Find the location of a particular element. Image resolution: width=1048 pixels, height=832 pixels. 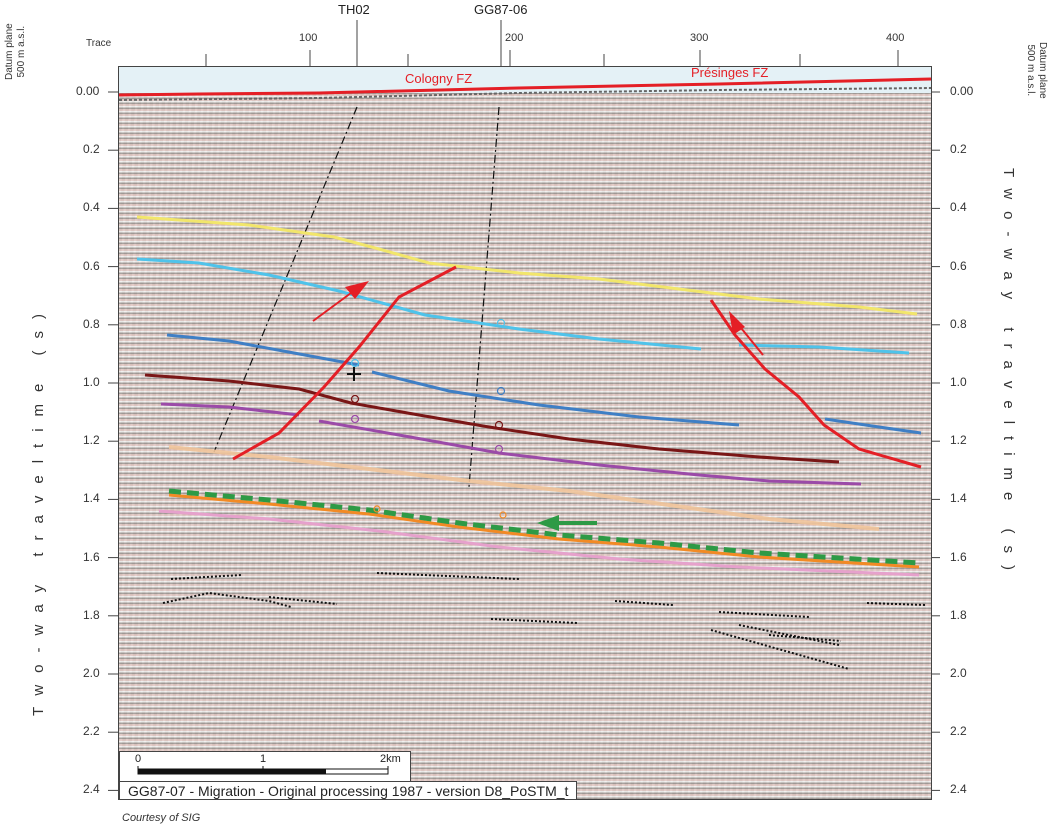

y-axis-title-left: Two-way traveltime (s) is located at coordinates (38, 508).